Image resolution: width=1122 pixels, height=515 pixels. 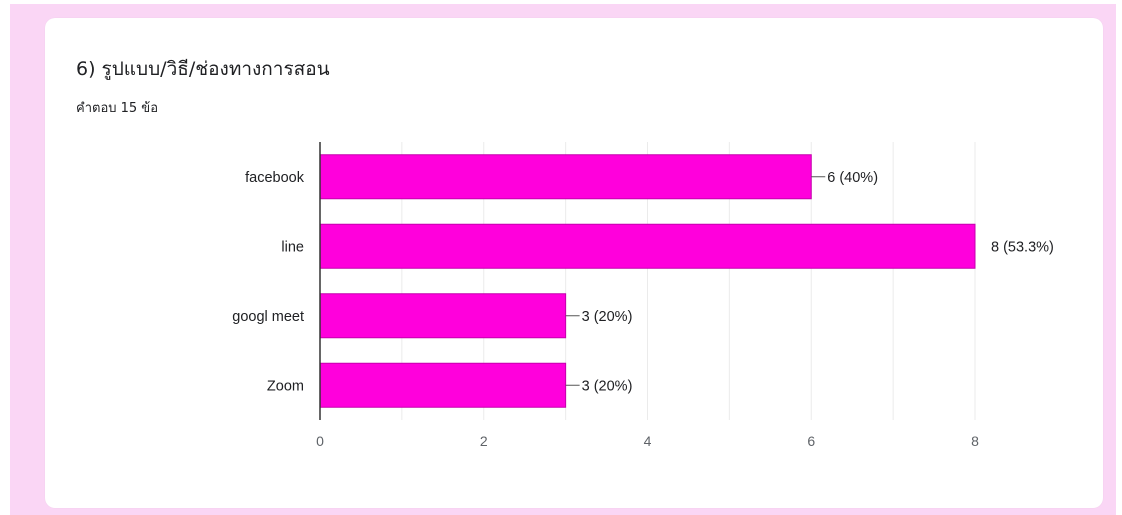 I want to click on response-count: คำตอบ 15 ข้อ, so click(x=117, y=108).